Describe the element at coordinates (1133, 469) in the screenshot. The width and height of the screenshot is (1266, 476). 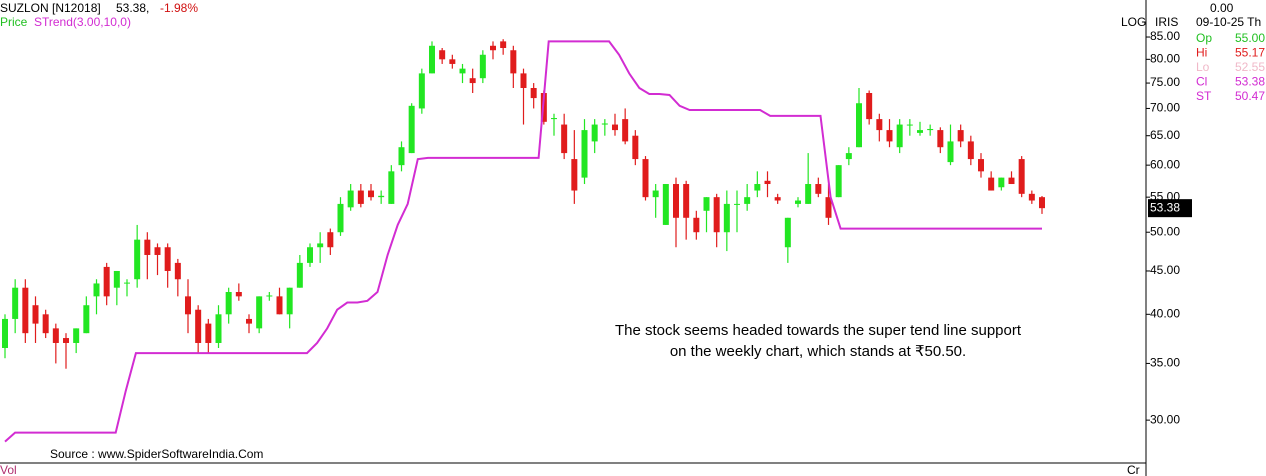
I see `bottom-right-label: Cr` at that location.